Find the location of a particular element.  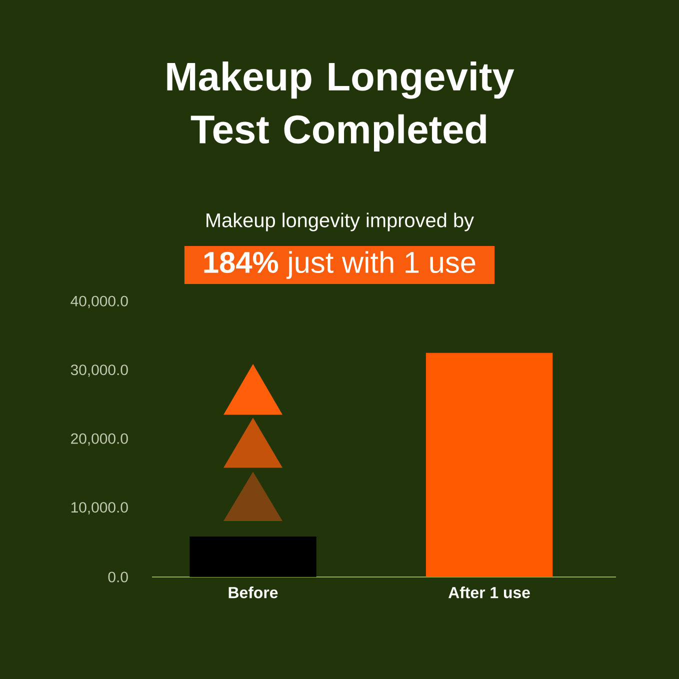

chart-subtitle: Makeup longevity improved by is located at coordinates (340, 222).